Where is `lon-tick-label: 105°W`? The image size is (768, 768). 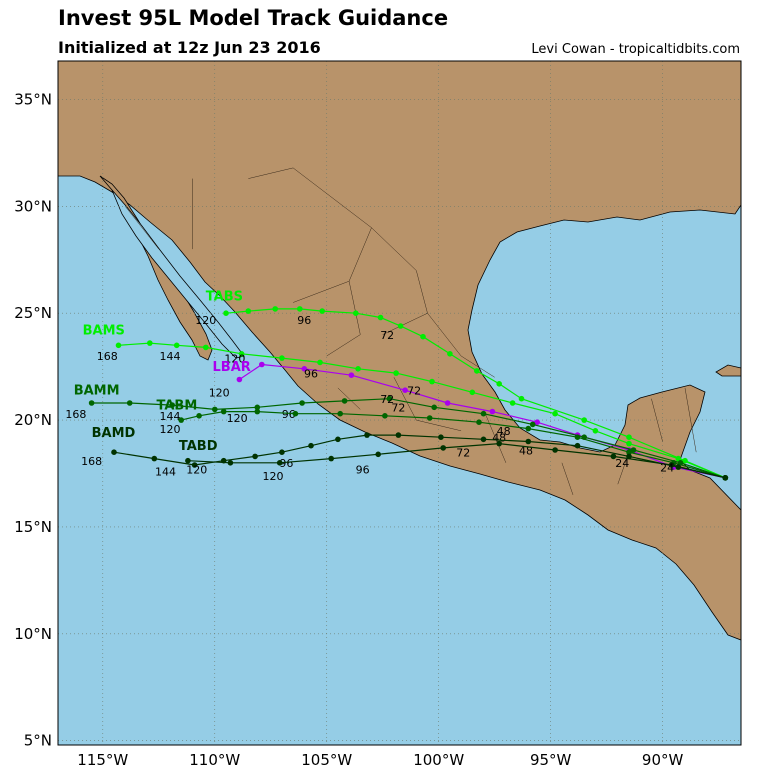
lon-tick-label: 105°W is located at coordinates (326, 759).